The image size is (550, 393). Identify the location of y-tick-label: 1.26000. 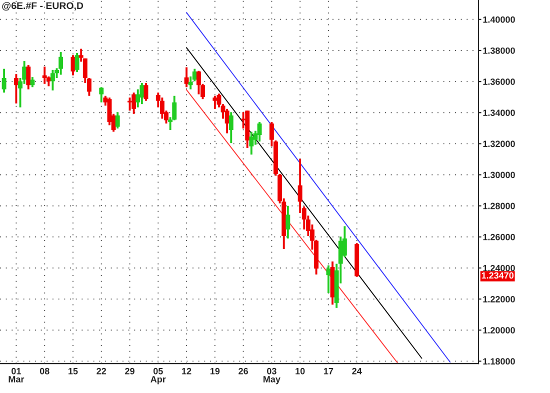
(499, 237).